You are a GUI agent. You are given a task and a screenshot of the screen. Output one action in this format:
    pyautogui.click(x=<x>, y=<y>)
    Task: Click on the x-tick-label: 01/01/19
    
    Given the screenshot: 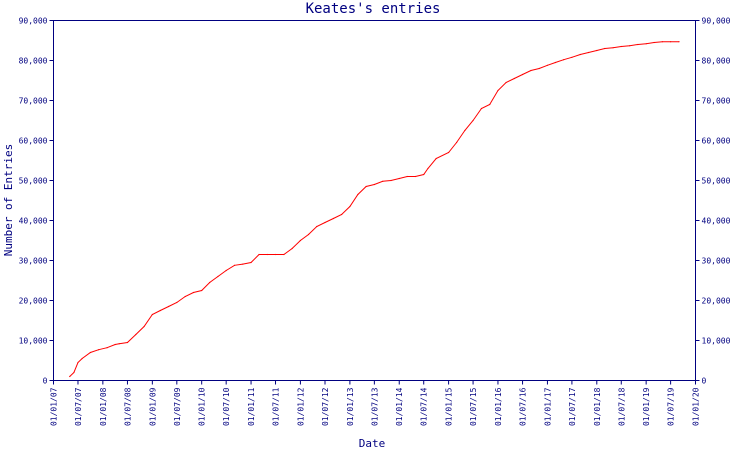 What is the action you would take?
    pyautogui.click(x=646, y=406)
    